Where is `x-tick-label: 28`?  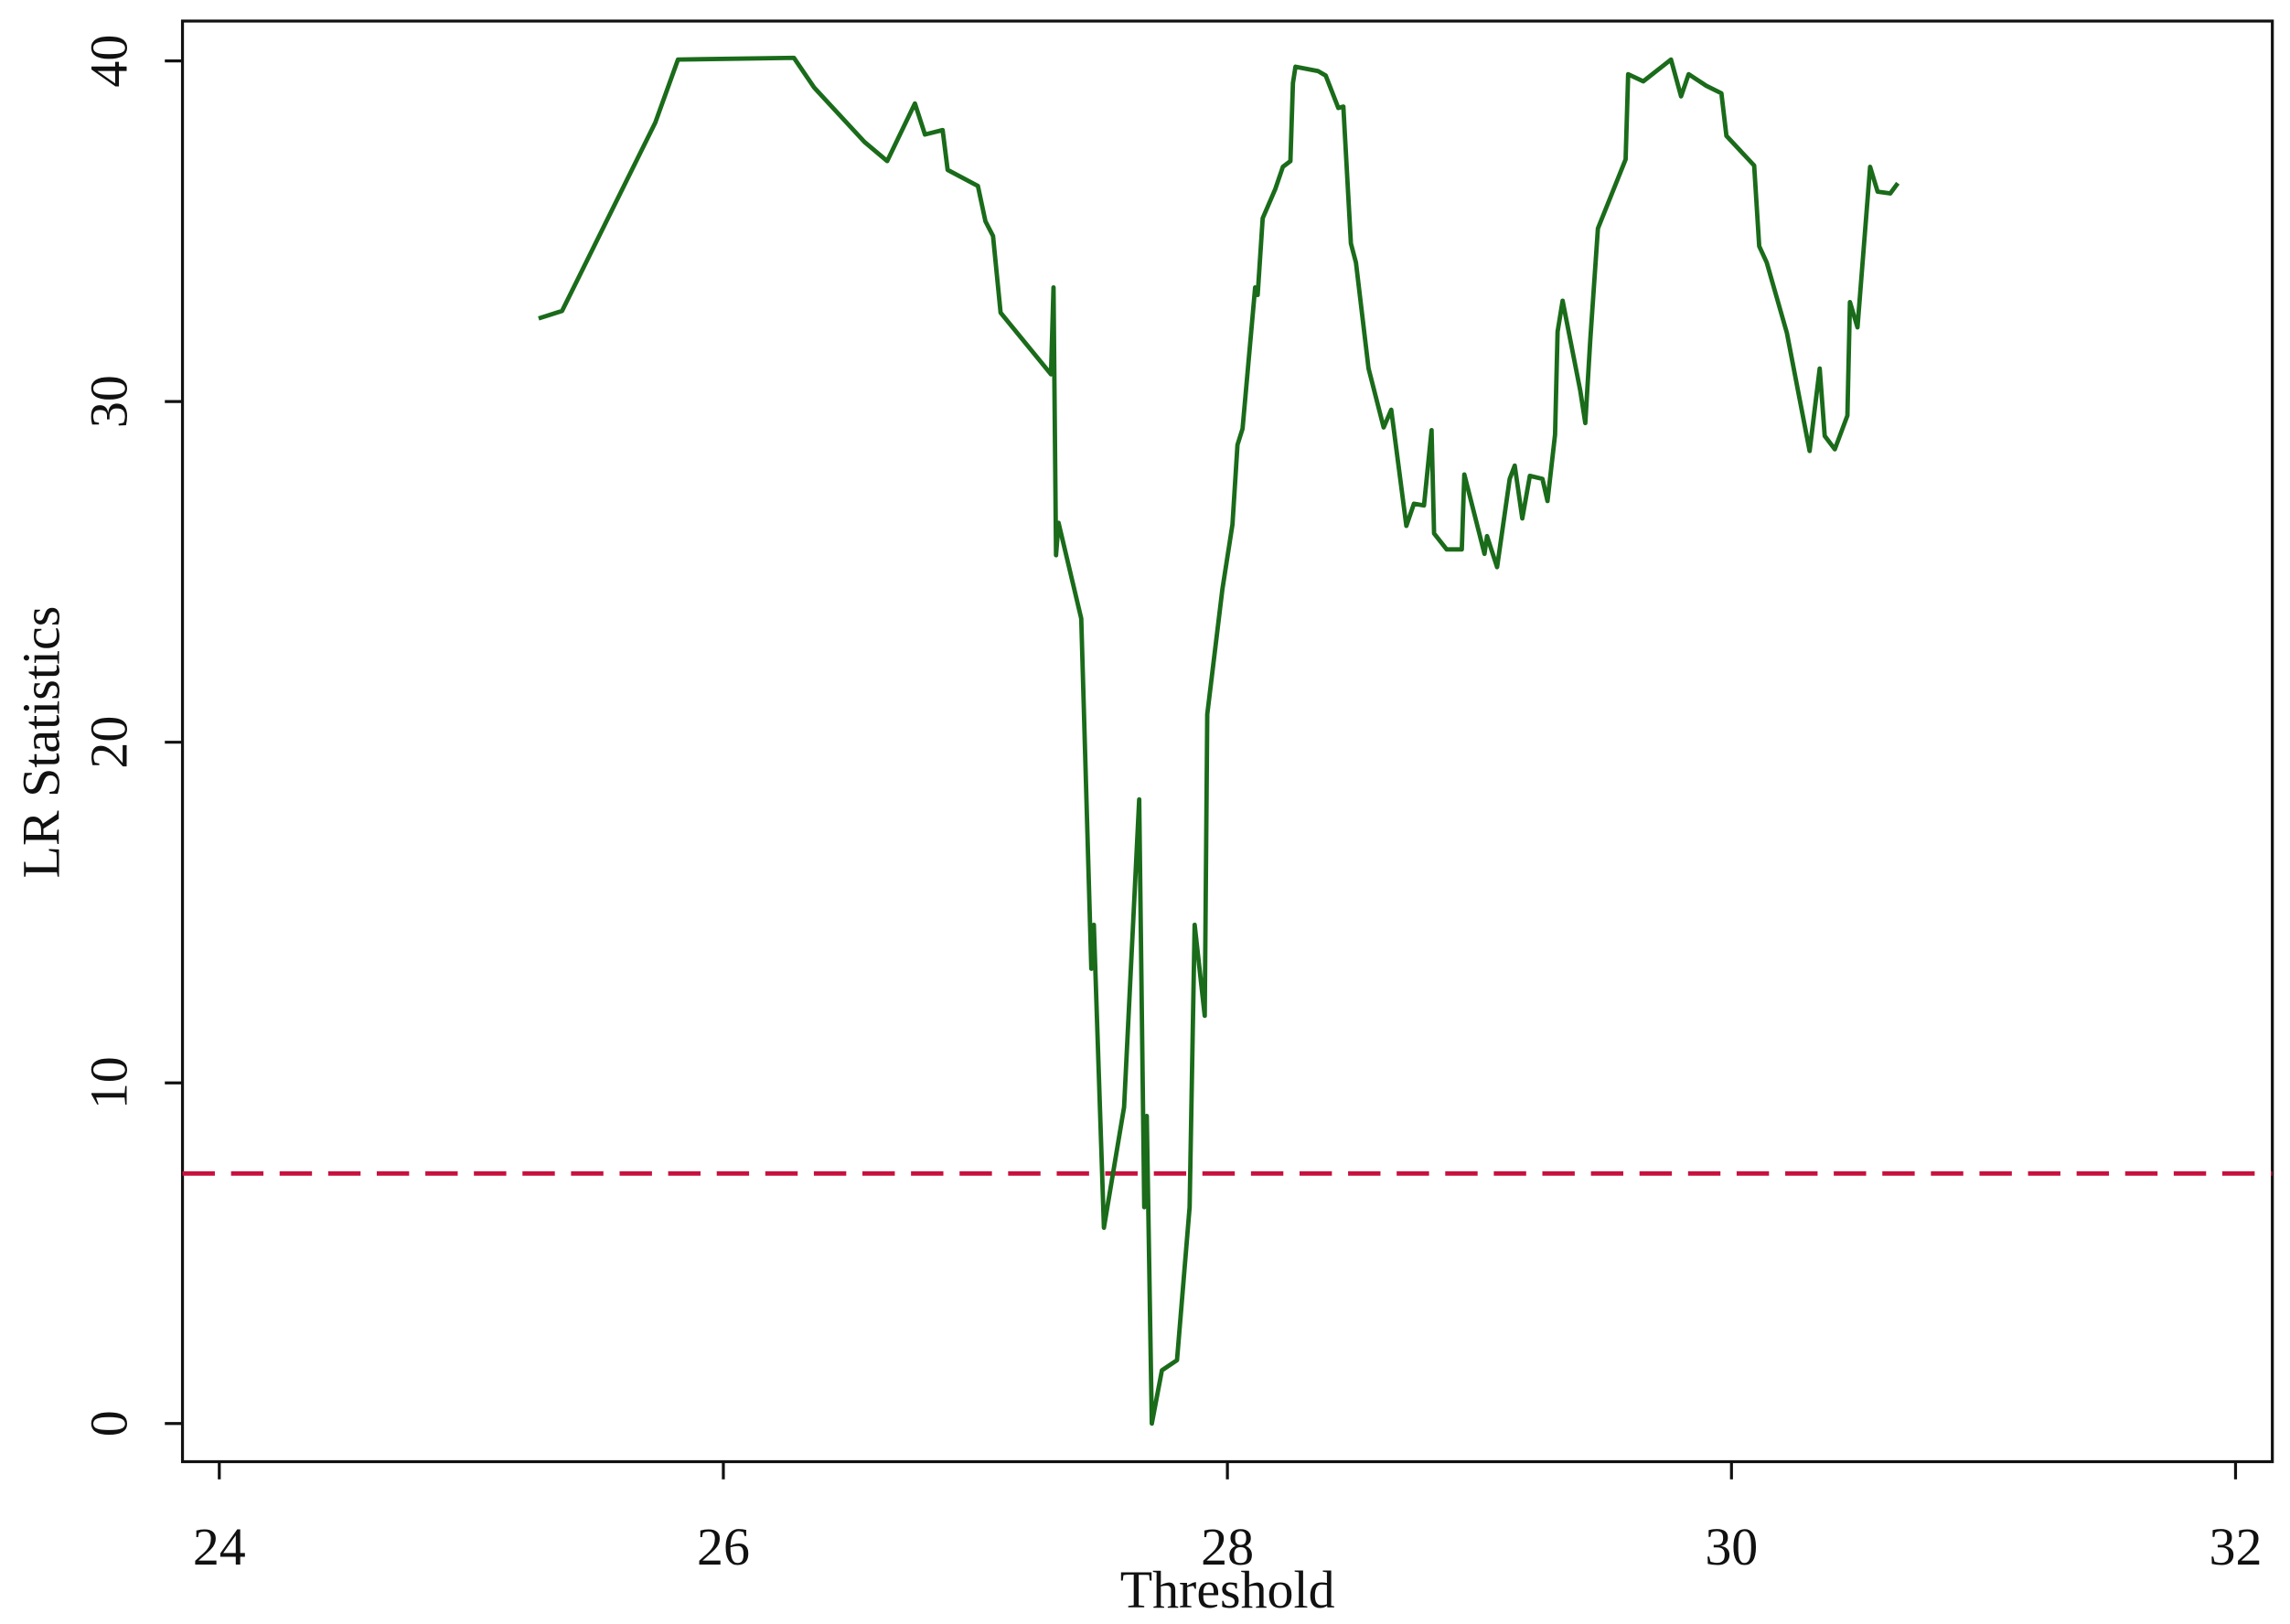 x-tick-label: 28 is located at coordinates (1227, 1546).